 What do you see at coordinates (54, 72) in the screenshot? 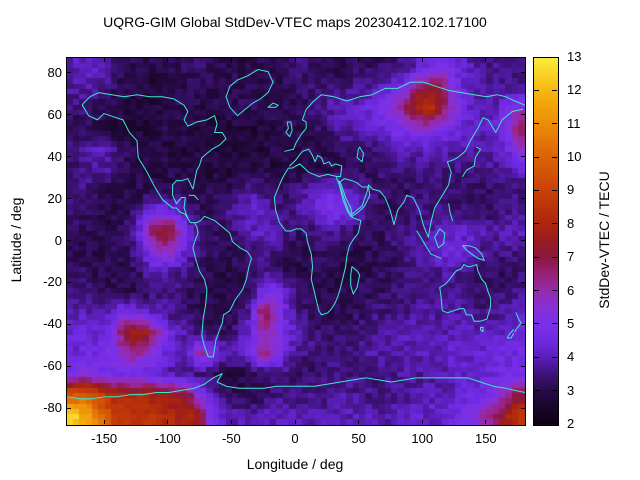
I see `y-tick-label: 80` at bounding box center [54, 72].